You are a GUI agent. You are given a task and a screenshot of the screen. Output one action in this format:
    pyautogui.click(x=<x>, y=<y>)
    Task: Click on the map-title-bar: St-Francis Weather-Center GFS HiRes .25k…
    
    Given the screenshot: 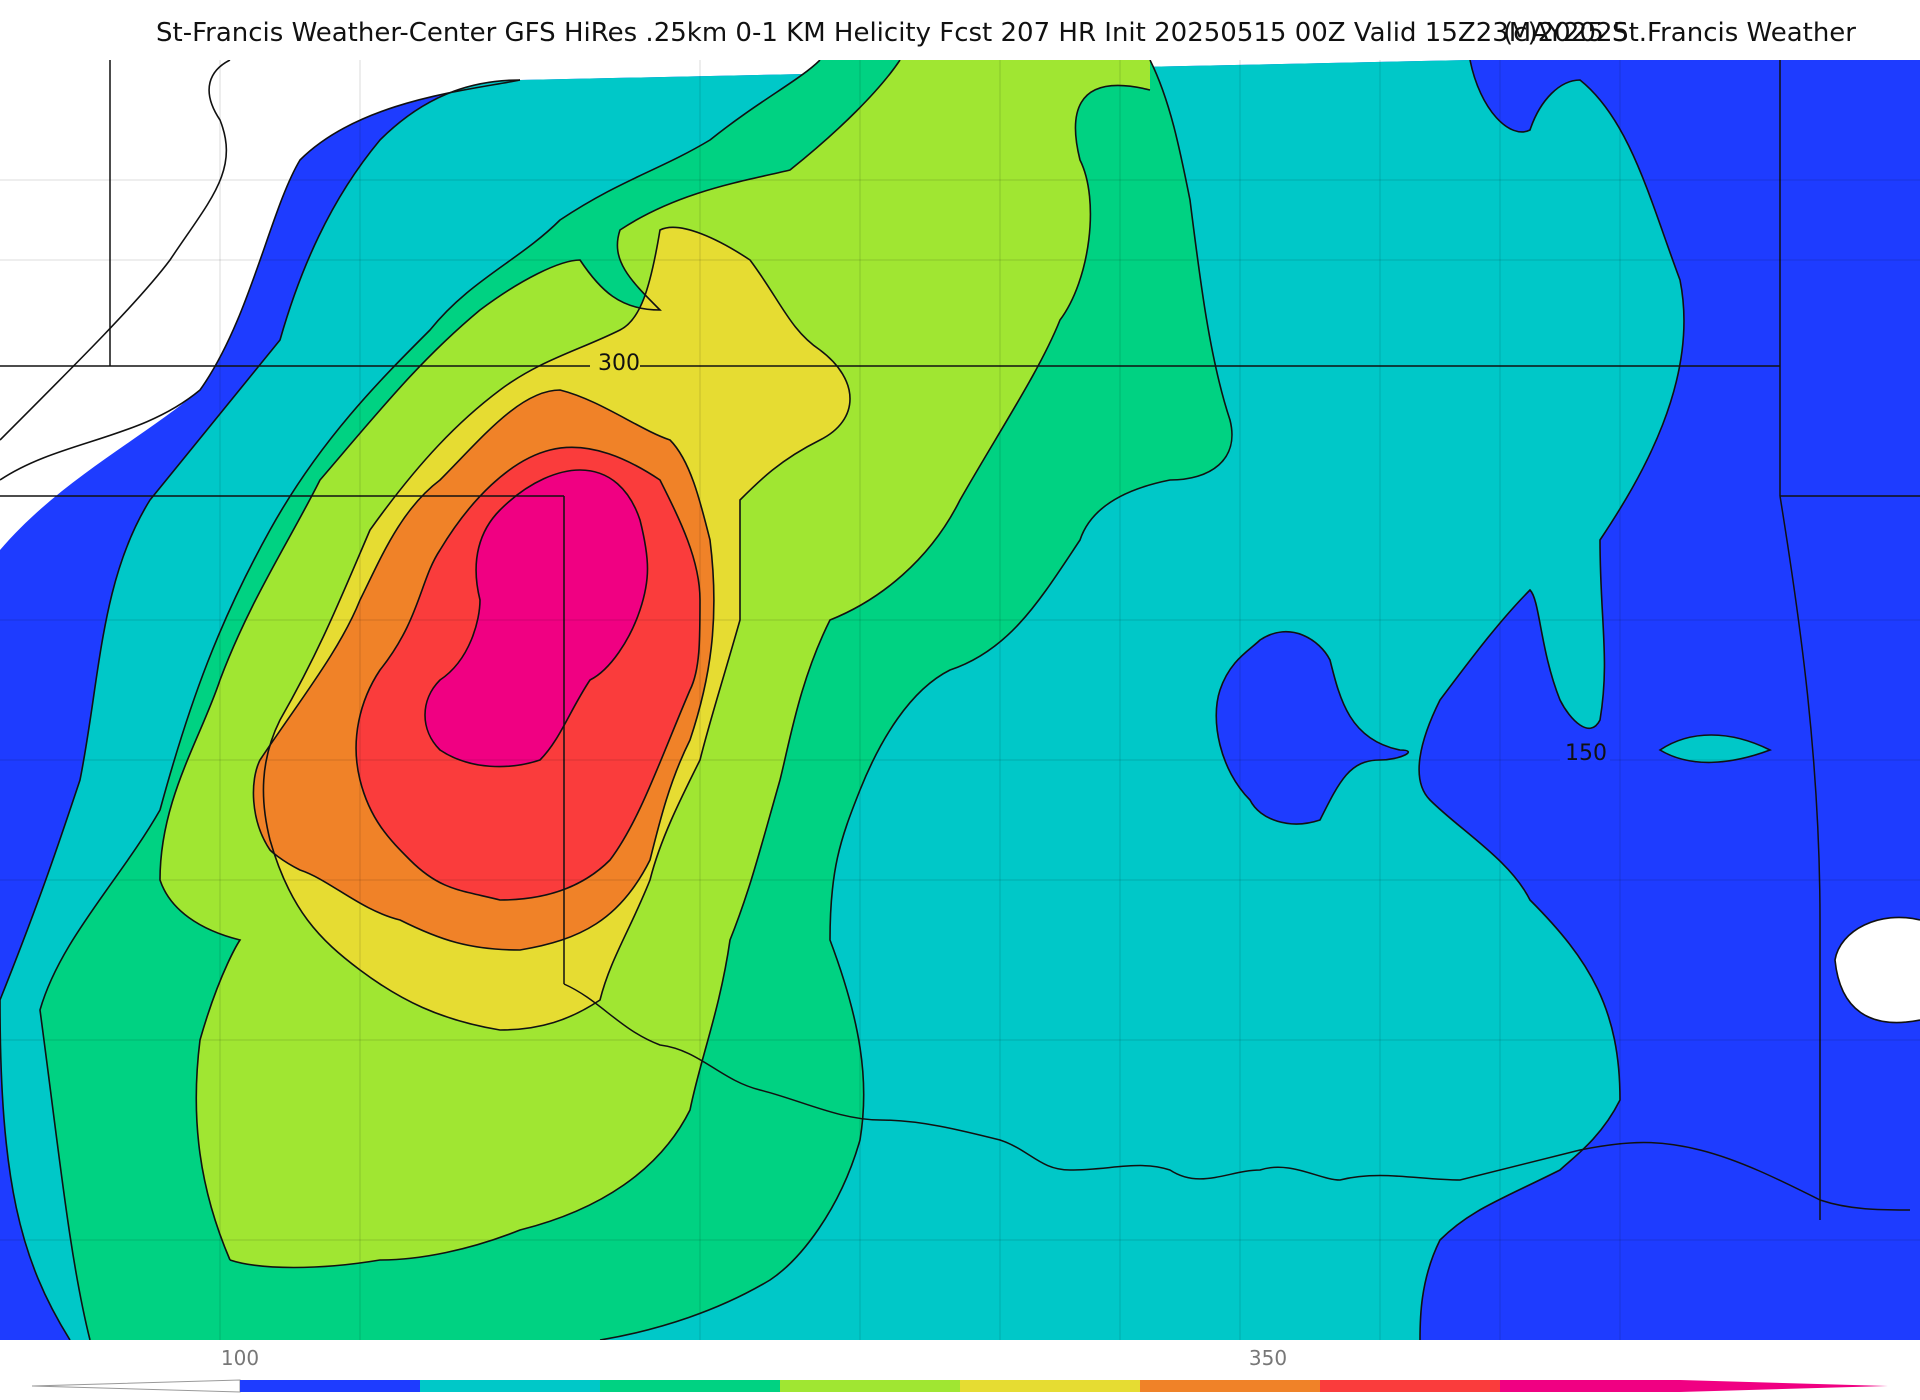 What is the action you would take?
    pyautogui.click(x=960, y=34)
    